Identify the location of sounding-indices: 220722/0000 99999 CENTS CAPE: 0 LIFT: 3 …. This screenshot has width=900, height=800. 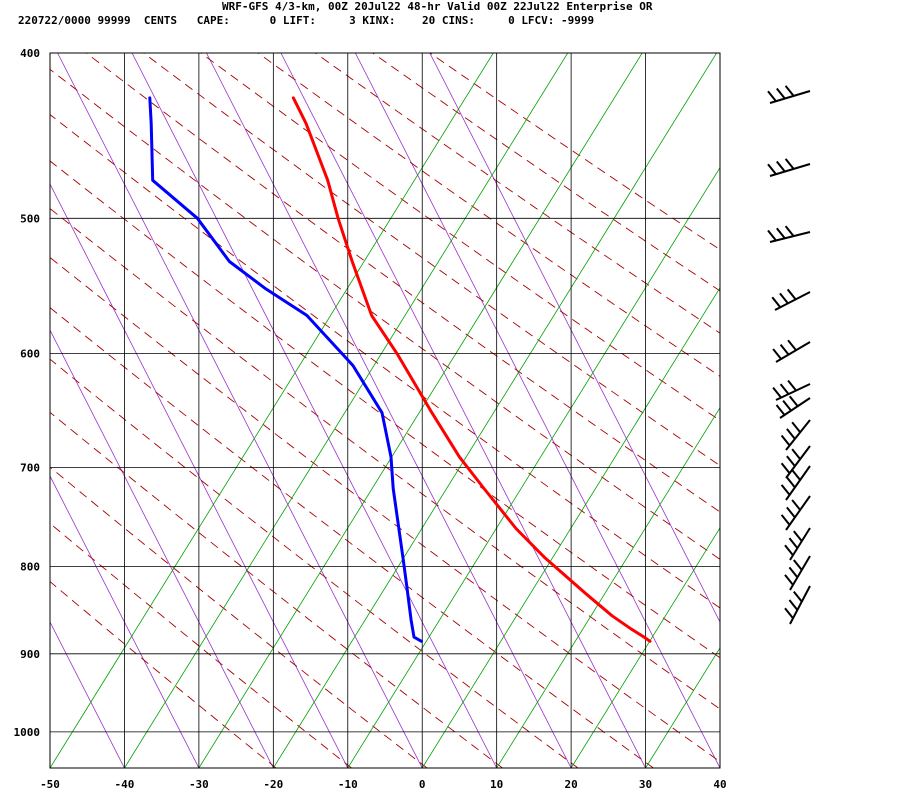
(306, 20).